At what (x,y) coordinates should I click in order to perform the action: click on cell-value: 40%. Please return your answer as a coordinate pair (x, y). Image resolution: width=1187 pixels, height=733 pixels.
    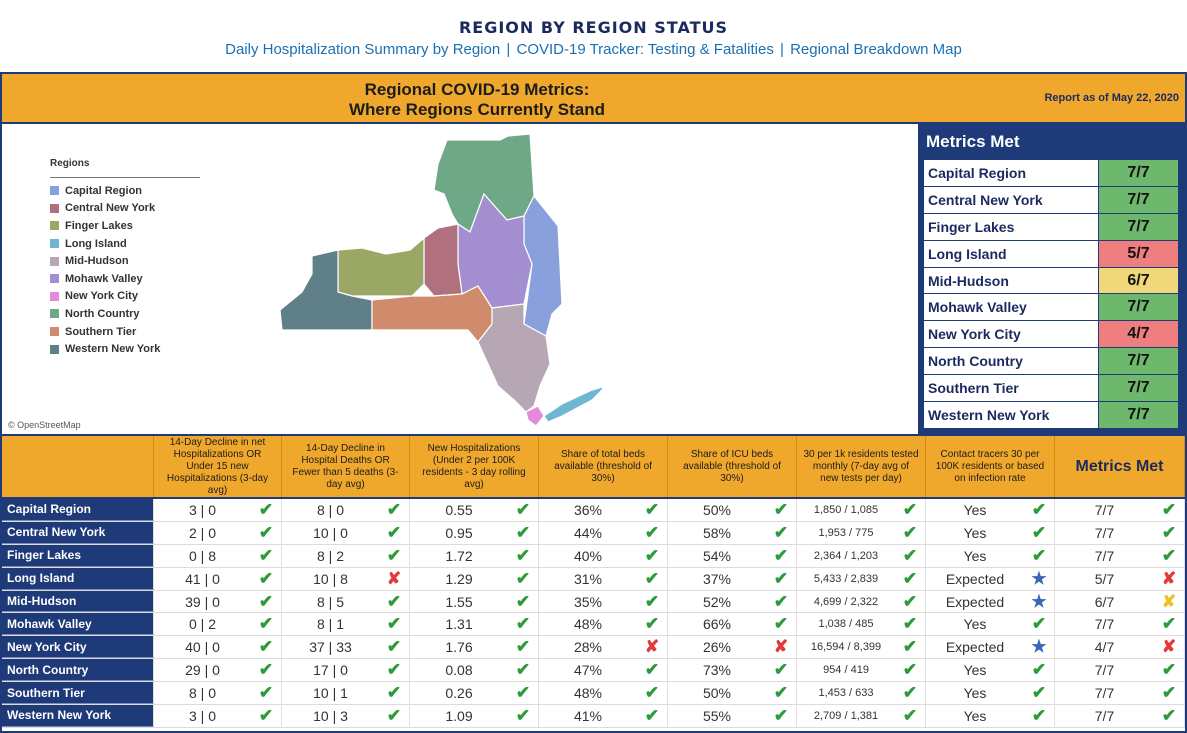
    Looking at the image, I should click on (588, 555).